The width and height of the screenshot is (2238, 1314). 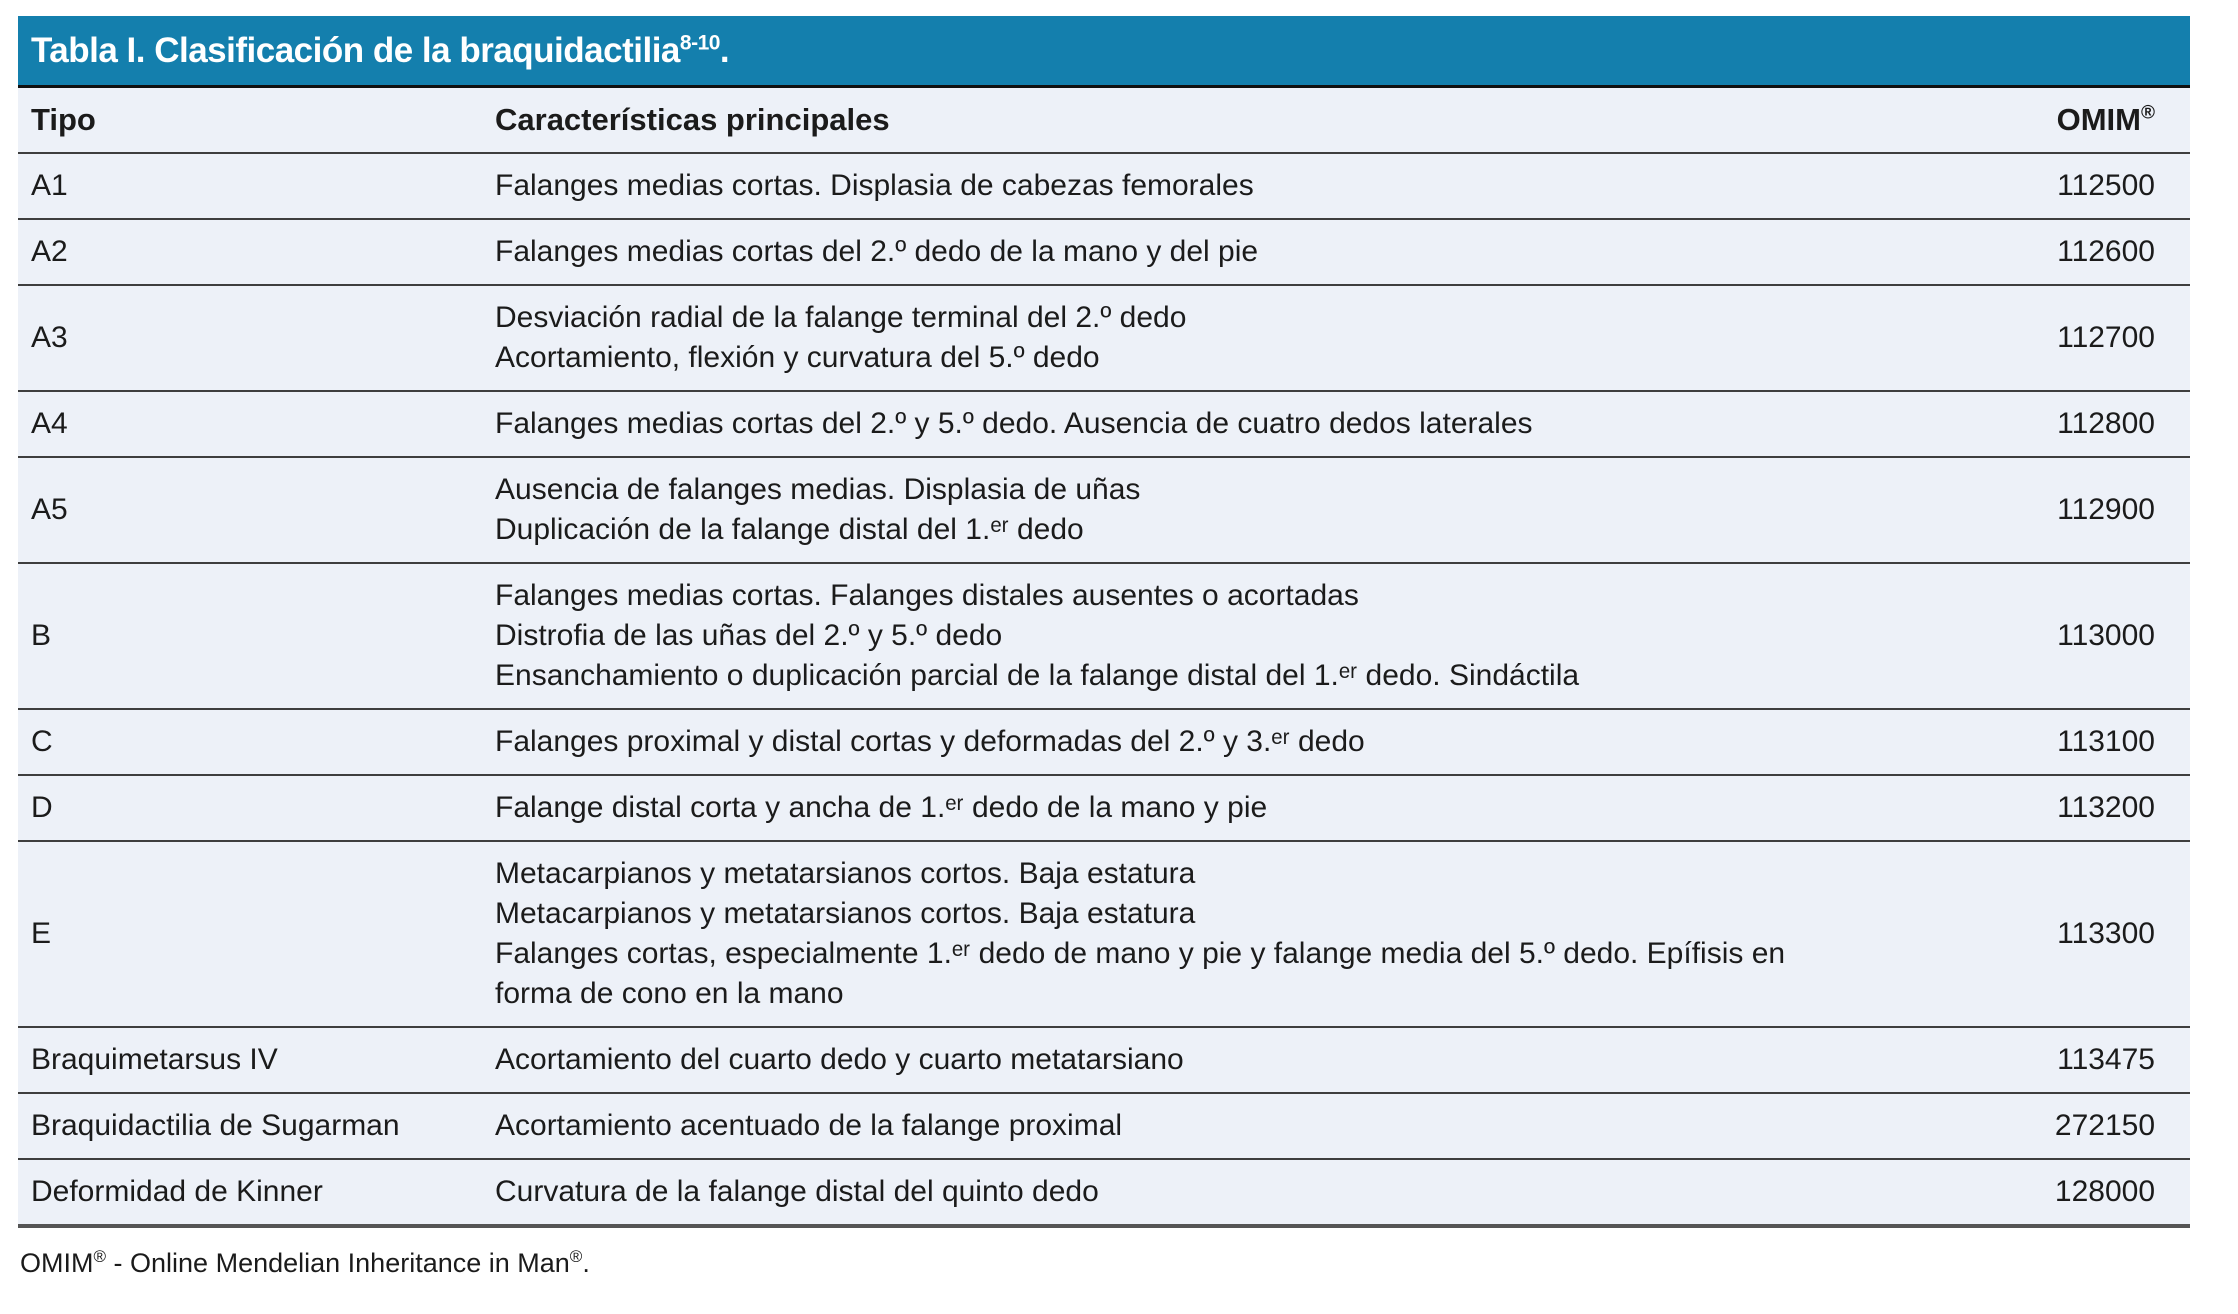 What do you see at coordinates (1104, 120) in the screenshot?
I see `table-header-row: Tipo Características principales OMIM®` at bounding box center [1104, 120].